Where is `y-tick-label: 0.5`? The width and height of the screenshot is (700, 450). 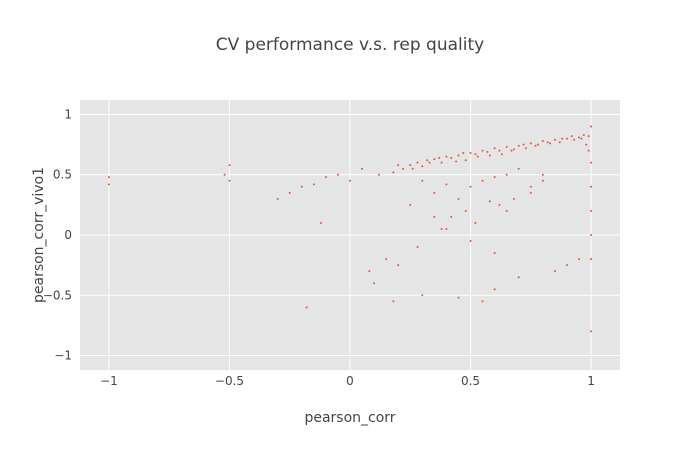 y-tick-label: 0.5 is located at coordinates (62, 175).